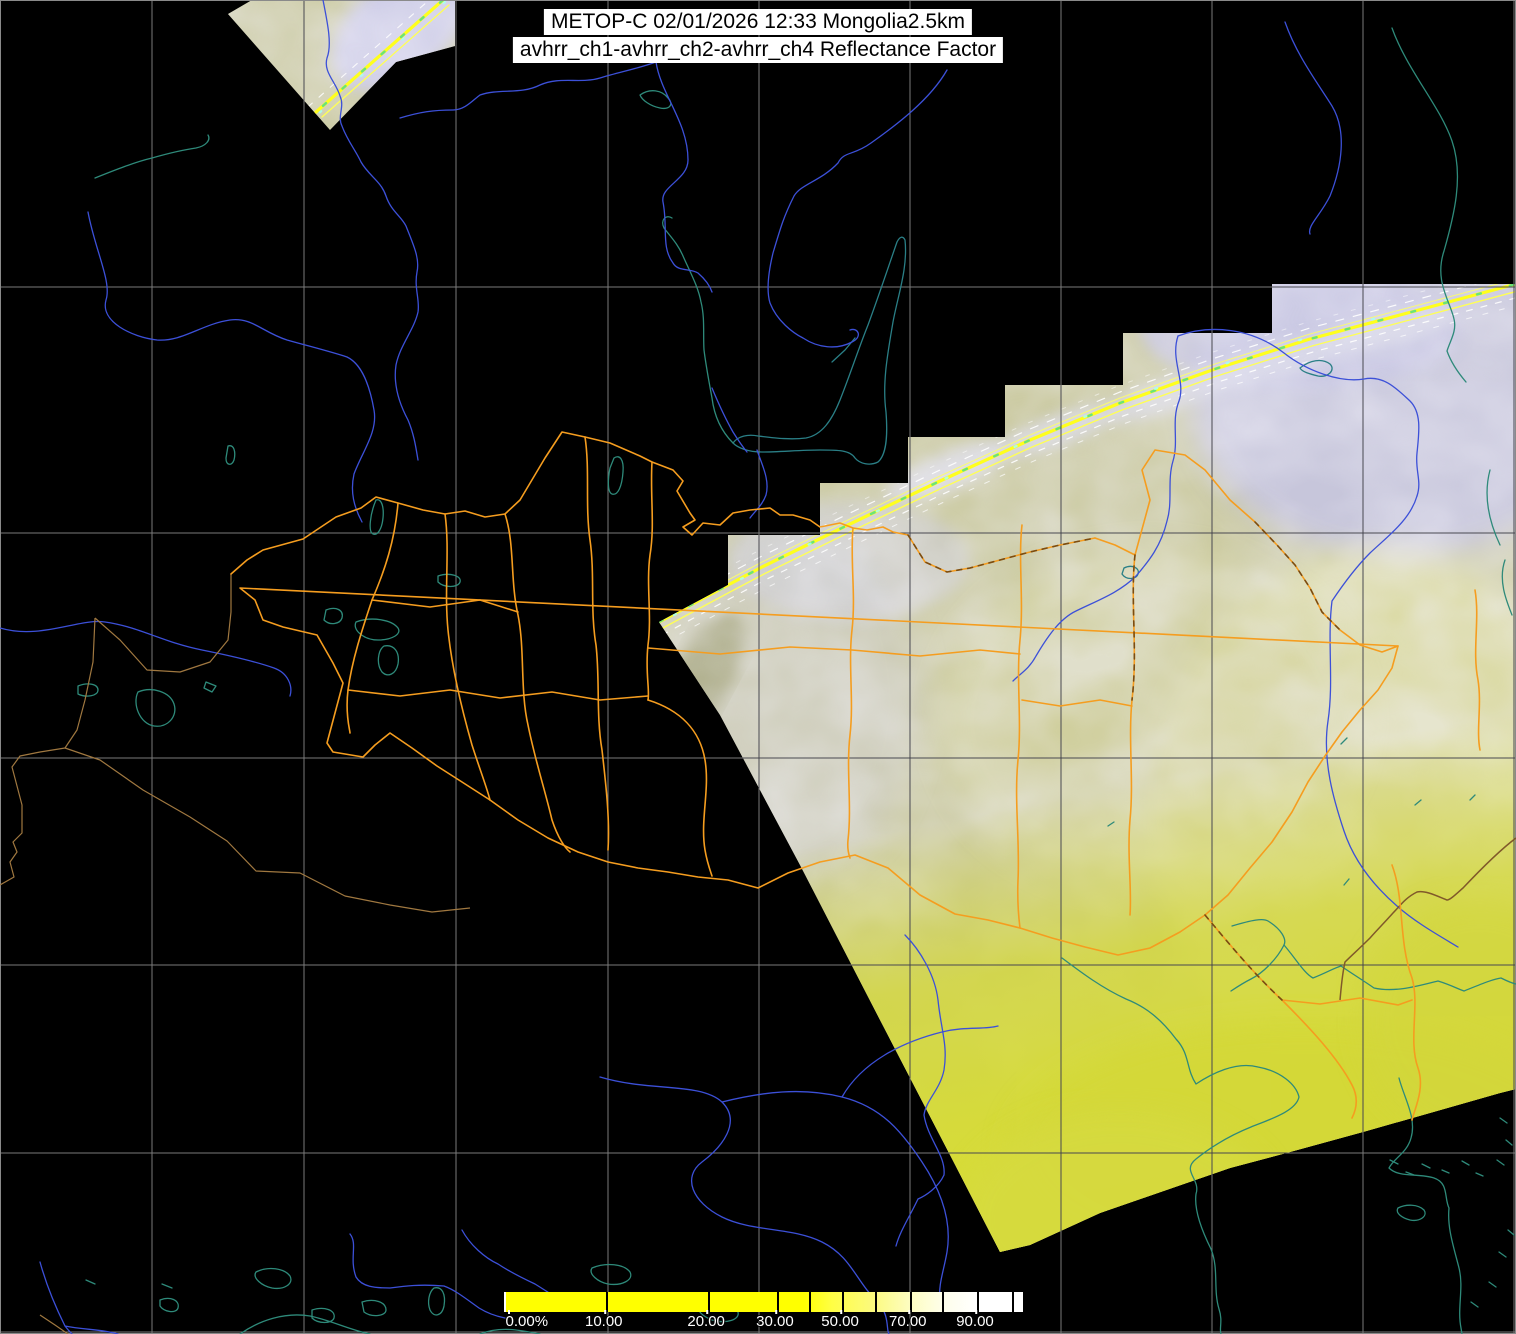 Image resolution: width=1516 pixels, height=1334 pixels. What do you see at coordinates (975, 1320) in the screenshot?
I see `colorbar-label: 90.00` at bounding box center [975, 1320].